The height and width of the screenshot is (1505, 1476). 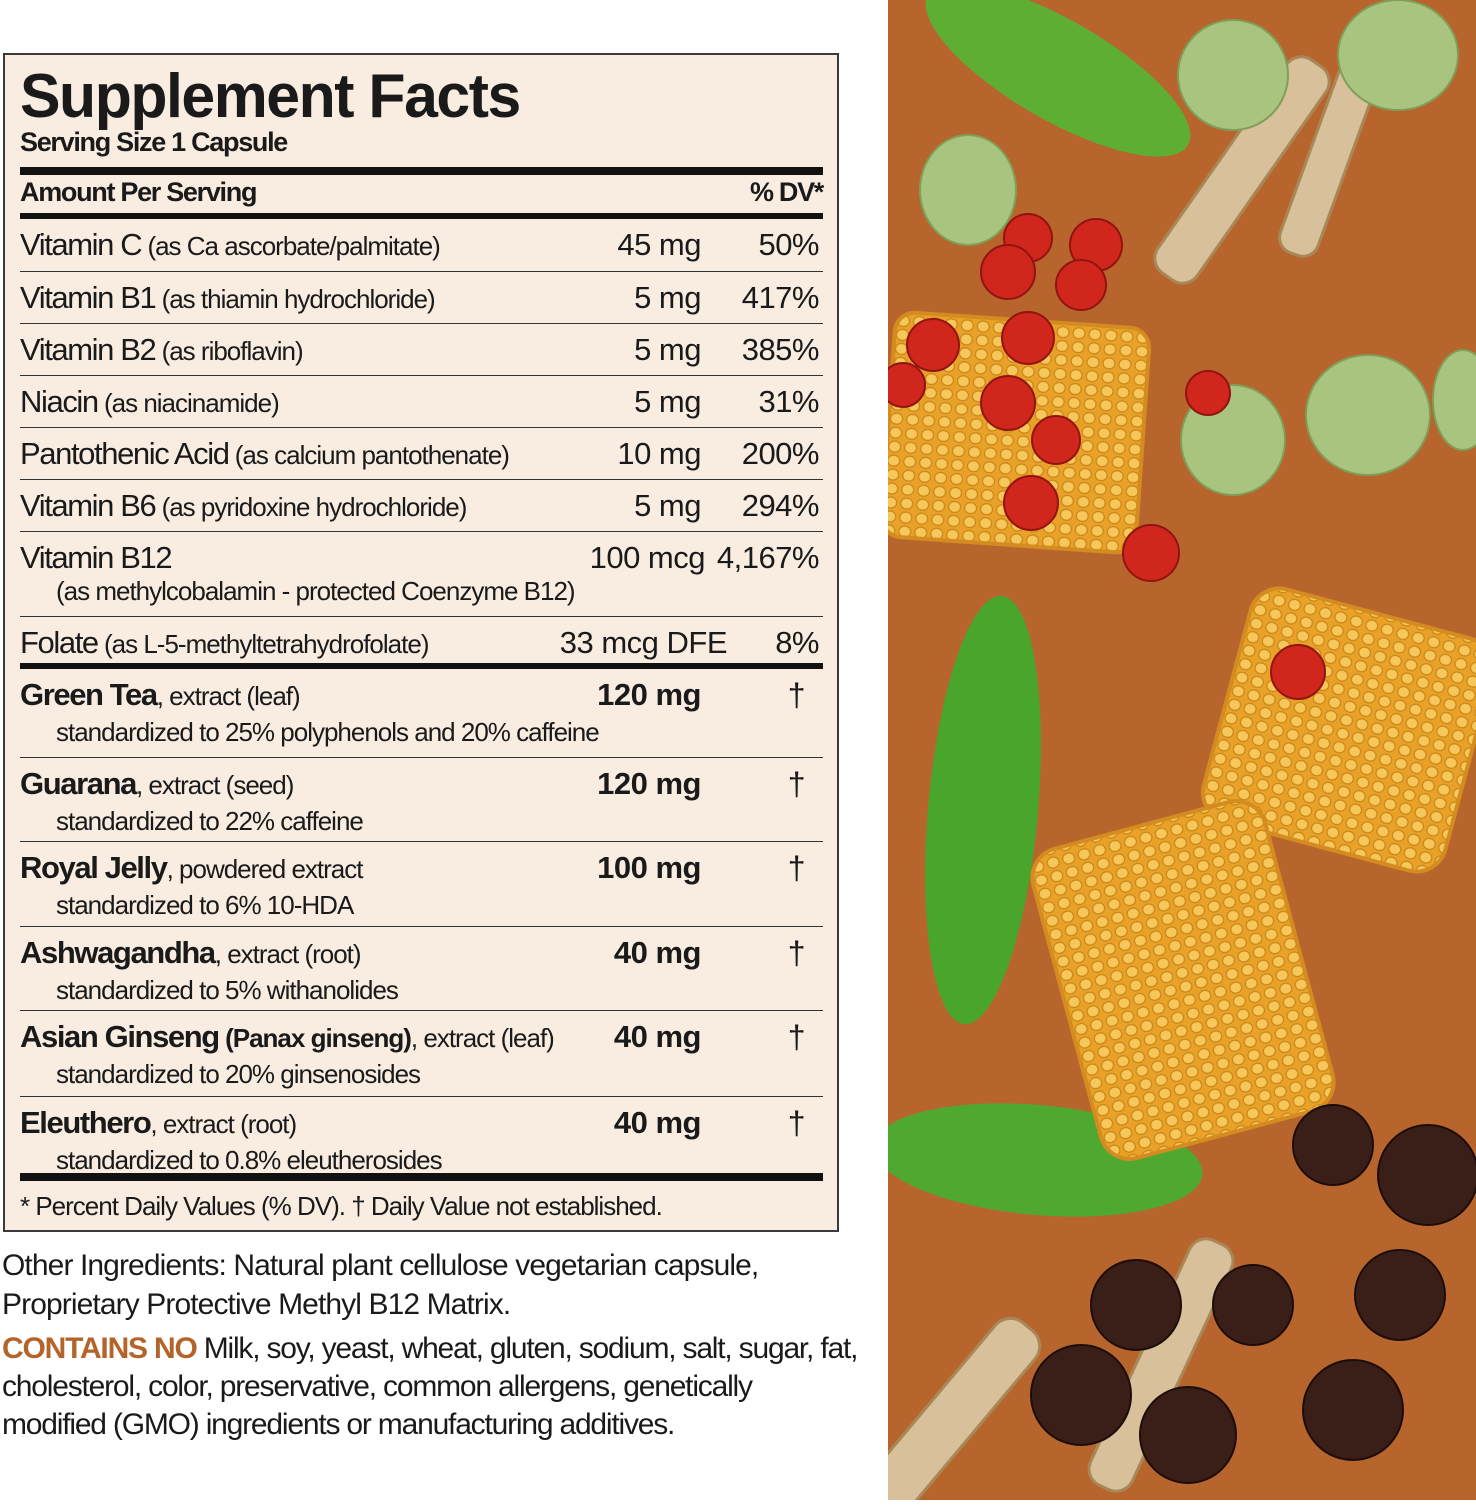 I want to click on nutrient-dv: 8%, so click(x=797, y=642).